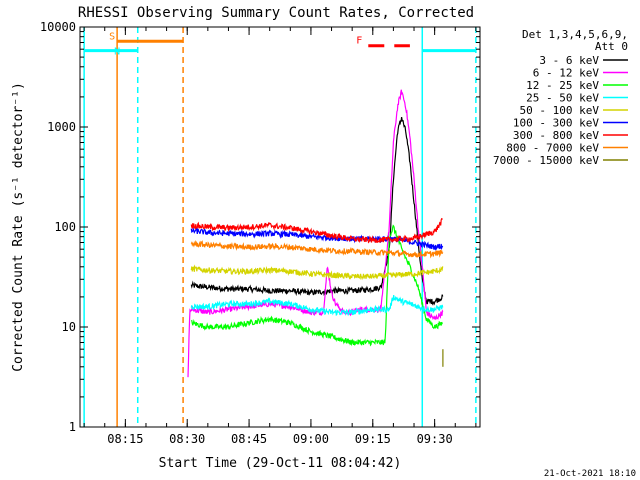 This screenshot has height=480, width=640. Describe the element at coordinates (311, 439) in the screenshot. I see `x-tick-label-3: 09:00` at that location.